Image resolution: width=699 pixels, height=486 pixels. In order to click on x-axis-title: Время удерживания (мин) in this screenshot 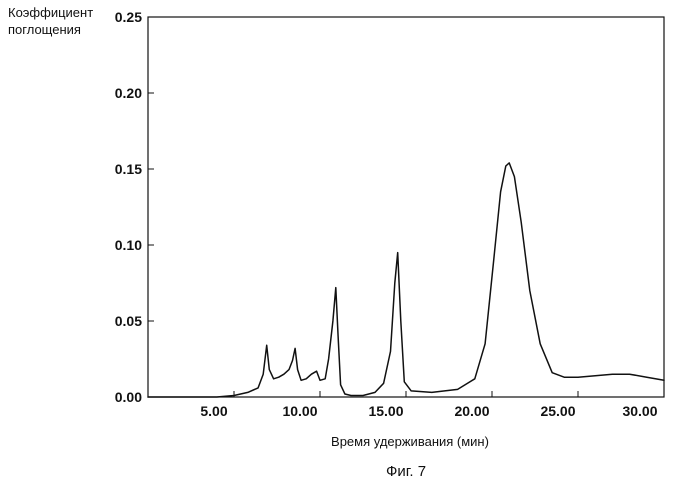, I will do `click(410, 441)`.